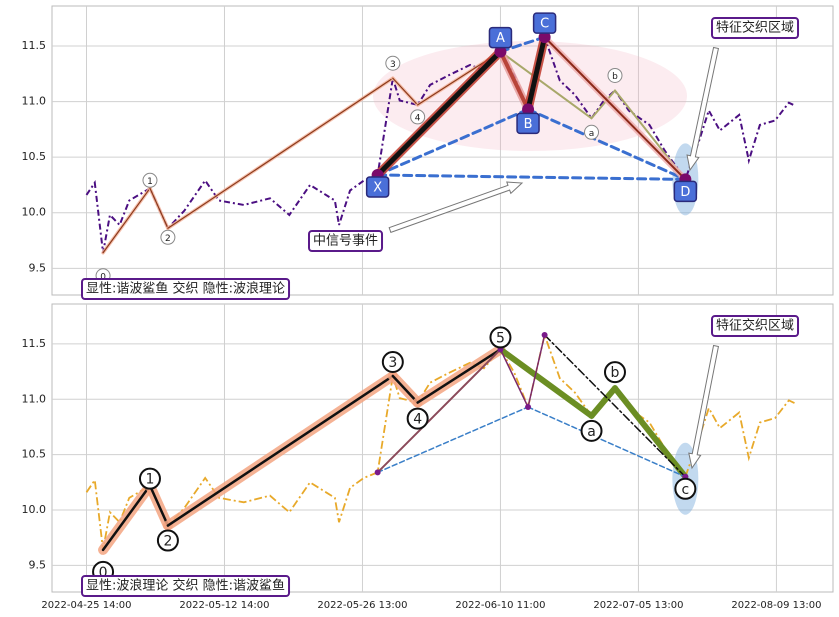  I want to click on harmonic-label: D, so click(685, 192).